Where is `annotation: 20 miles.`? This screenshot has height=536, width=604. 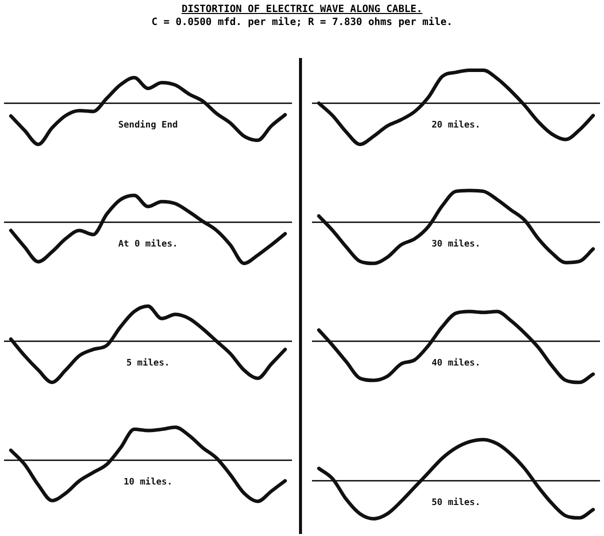
annotation: 20 miles. is located at coordinates (456, 125).